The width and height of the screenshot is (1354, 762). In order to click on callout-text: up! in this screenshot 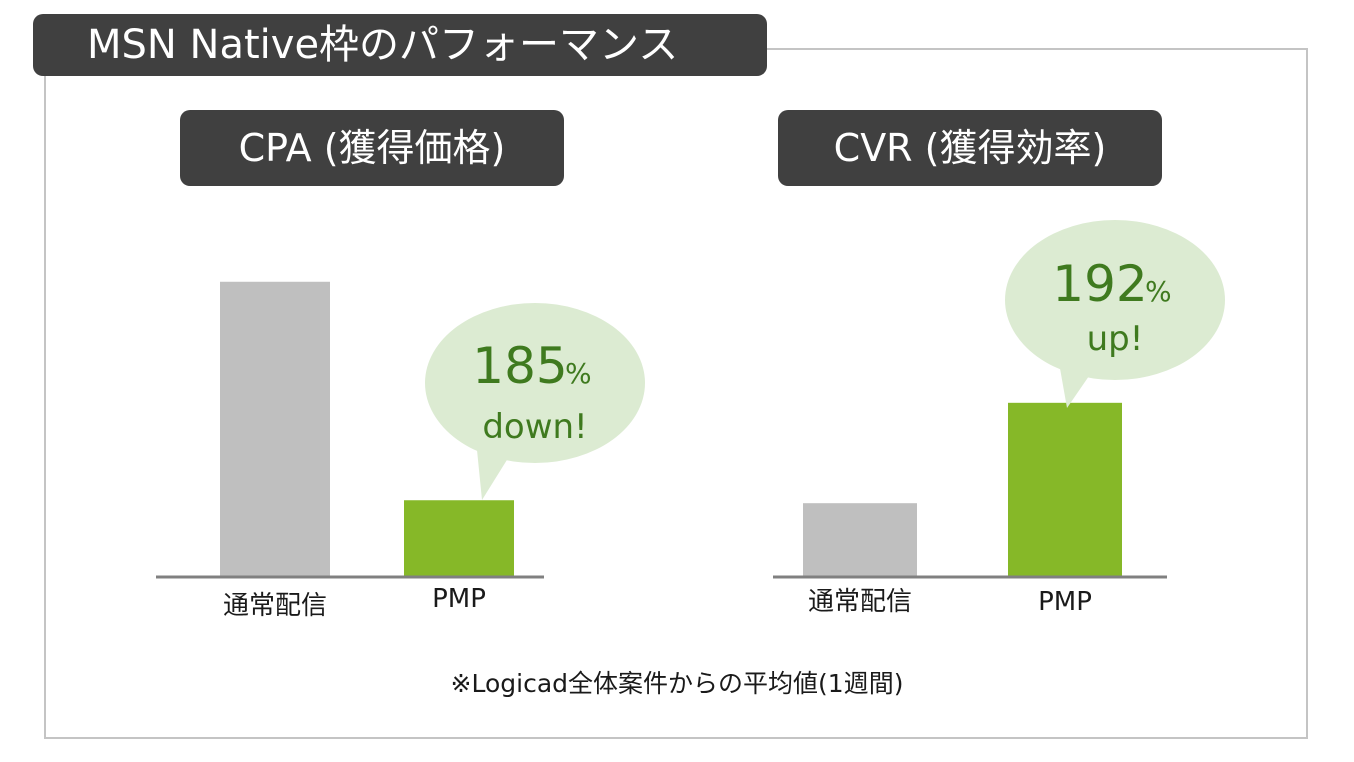, I will do `click(1115, 339)`.